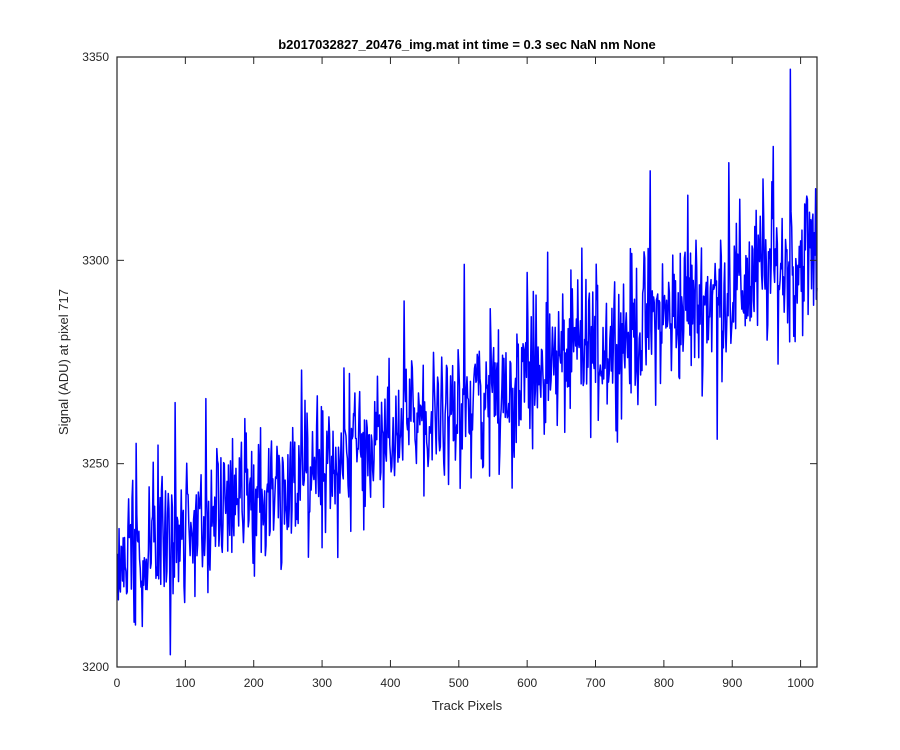 This screenshot has width=900, height=750. Describe the element at coordinates (322, 683) in the screenshot. I see `x-tick-label: 300` at that location.